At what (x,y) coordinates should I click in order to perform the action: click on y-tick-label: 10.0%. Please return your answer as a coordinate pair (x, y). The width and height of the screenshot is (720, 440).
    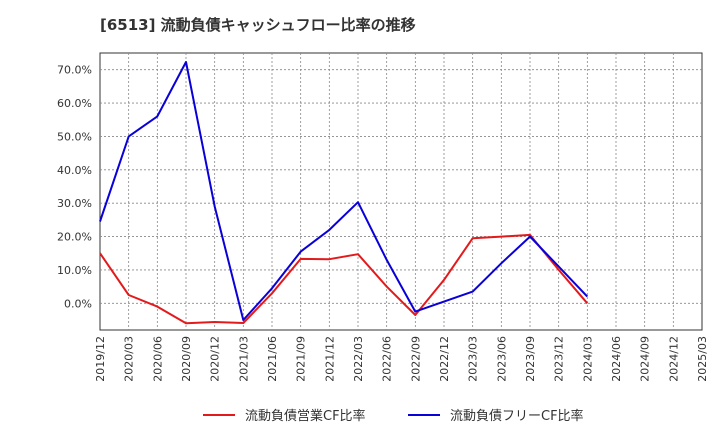
    Looking at the image, I should click on (74, 270).